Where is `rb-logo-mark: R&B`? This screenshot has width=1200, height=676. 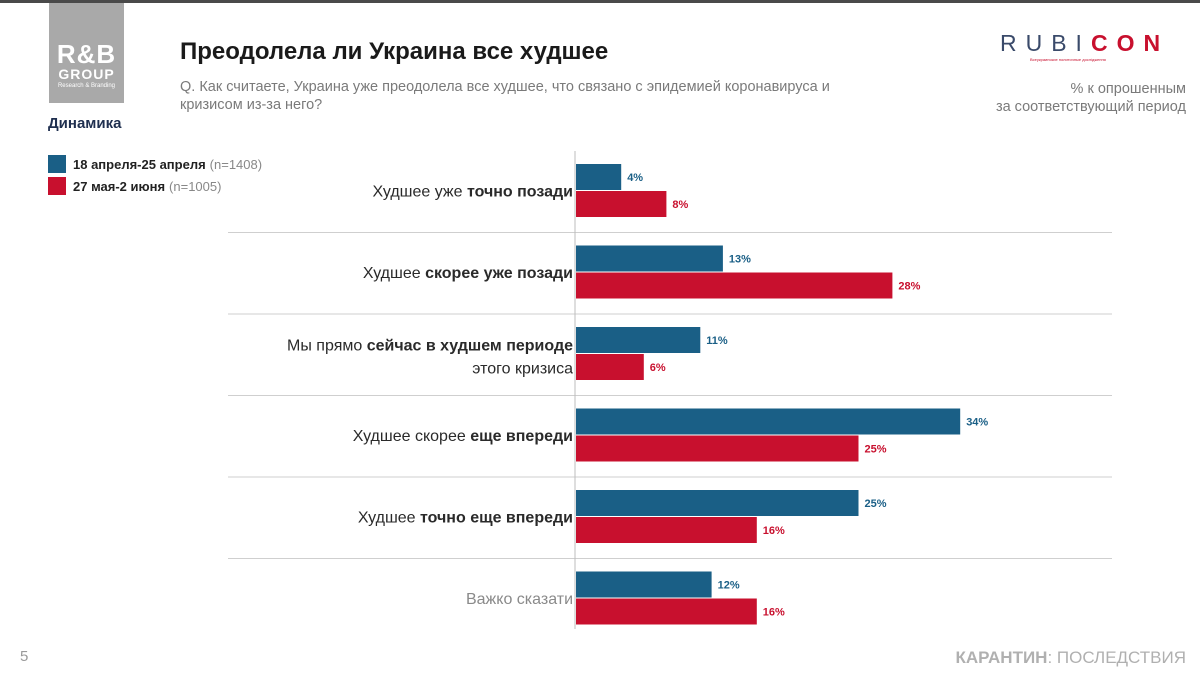 rb-logo-mark: R&B is located at coordinates (86, 54).